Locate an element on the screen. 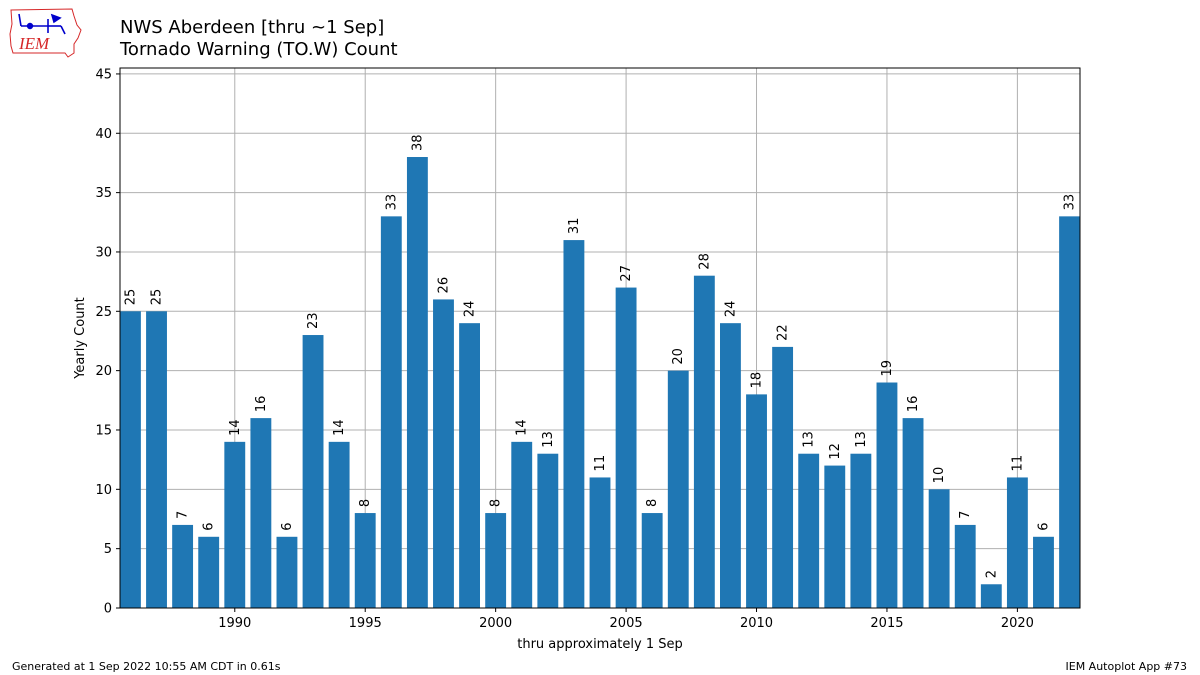 Image resolution: width=1200 pixels, height=675 pixels. bar-value-label: 19 is located at coordinates (887, 368).